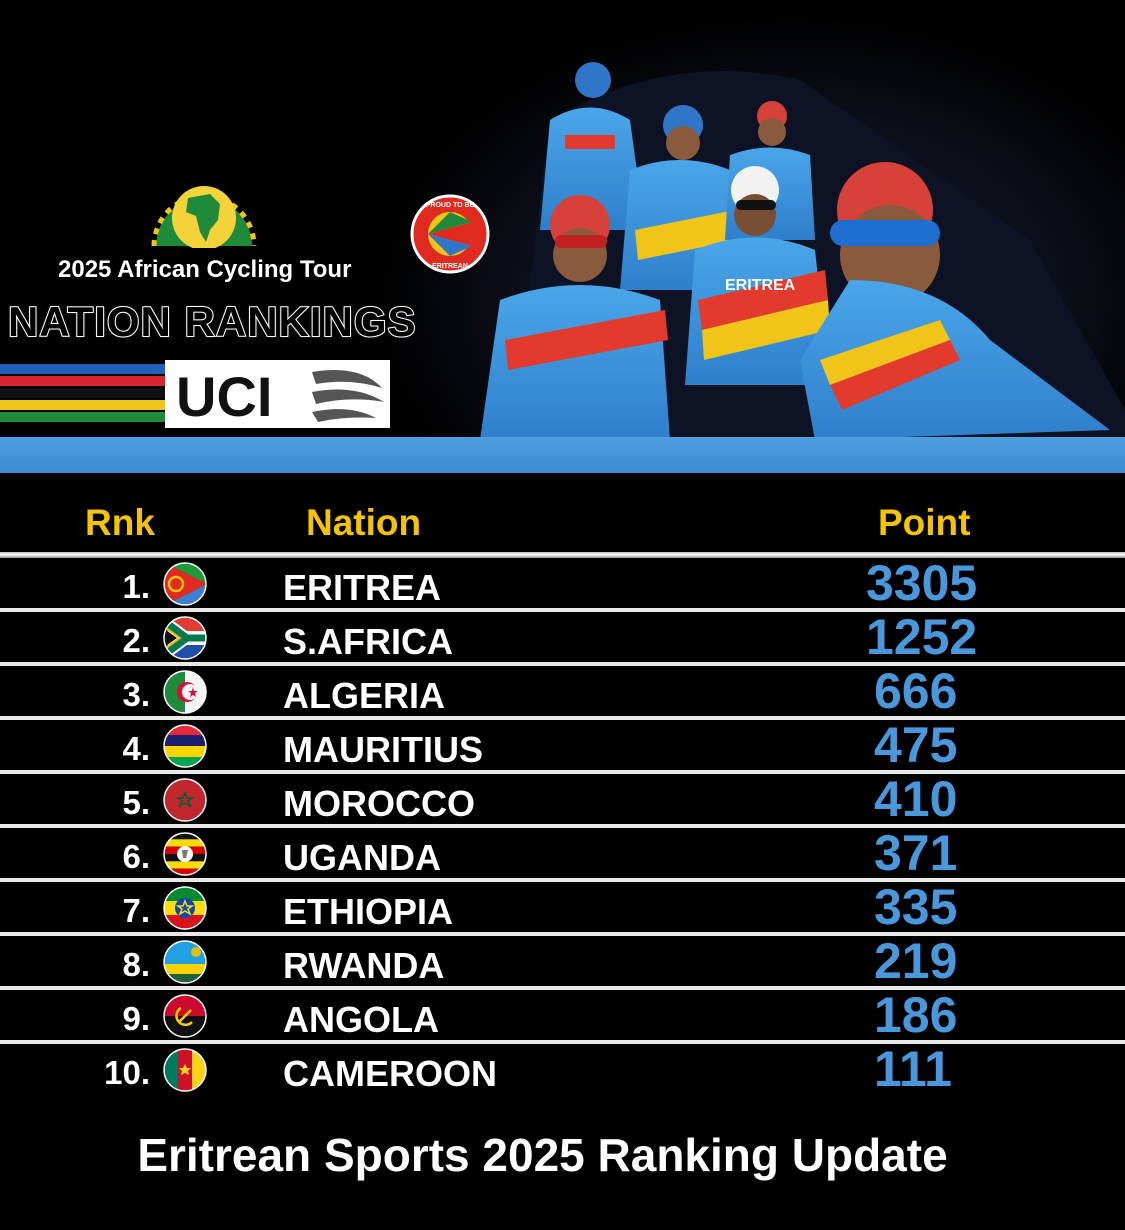 Image resolution: width=1125 pixels, height=1230 pixels. Describe the element at coordinates (364, 965) in the screenshot. I see `nation-name: RWANDA` at that location.